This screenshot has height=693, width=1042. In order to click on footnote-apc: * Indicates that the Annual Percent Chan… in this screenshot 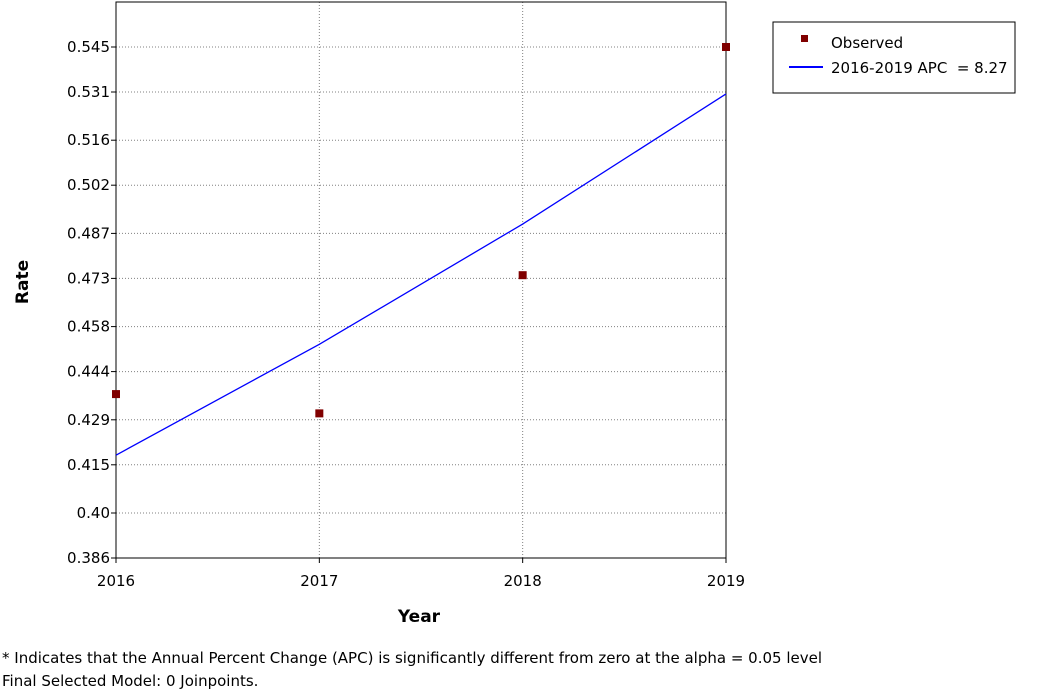, I will do `click(412, 658)`.